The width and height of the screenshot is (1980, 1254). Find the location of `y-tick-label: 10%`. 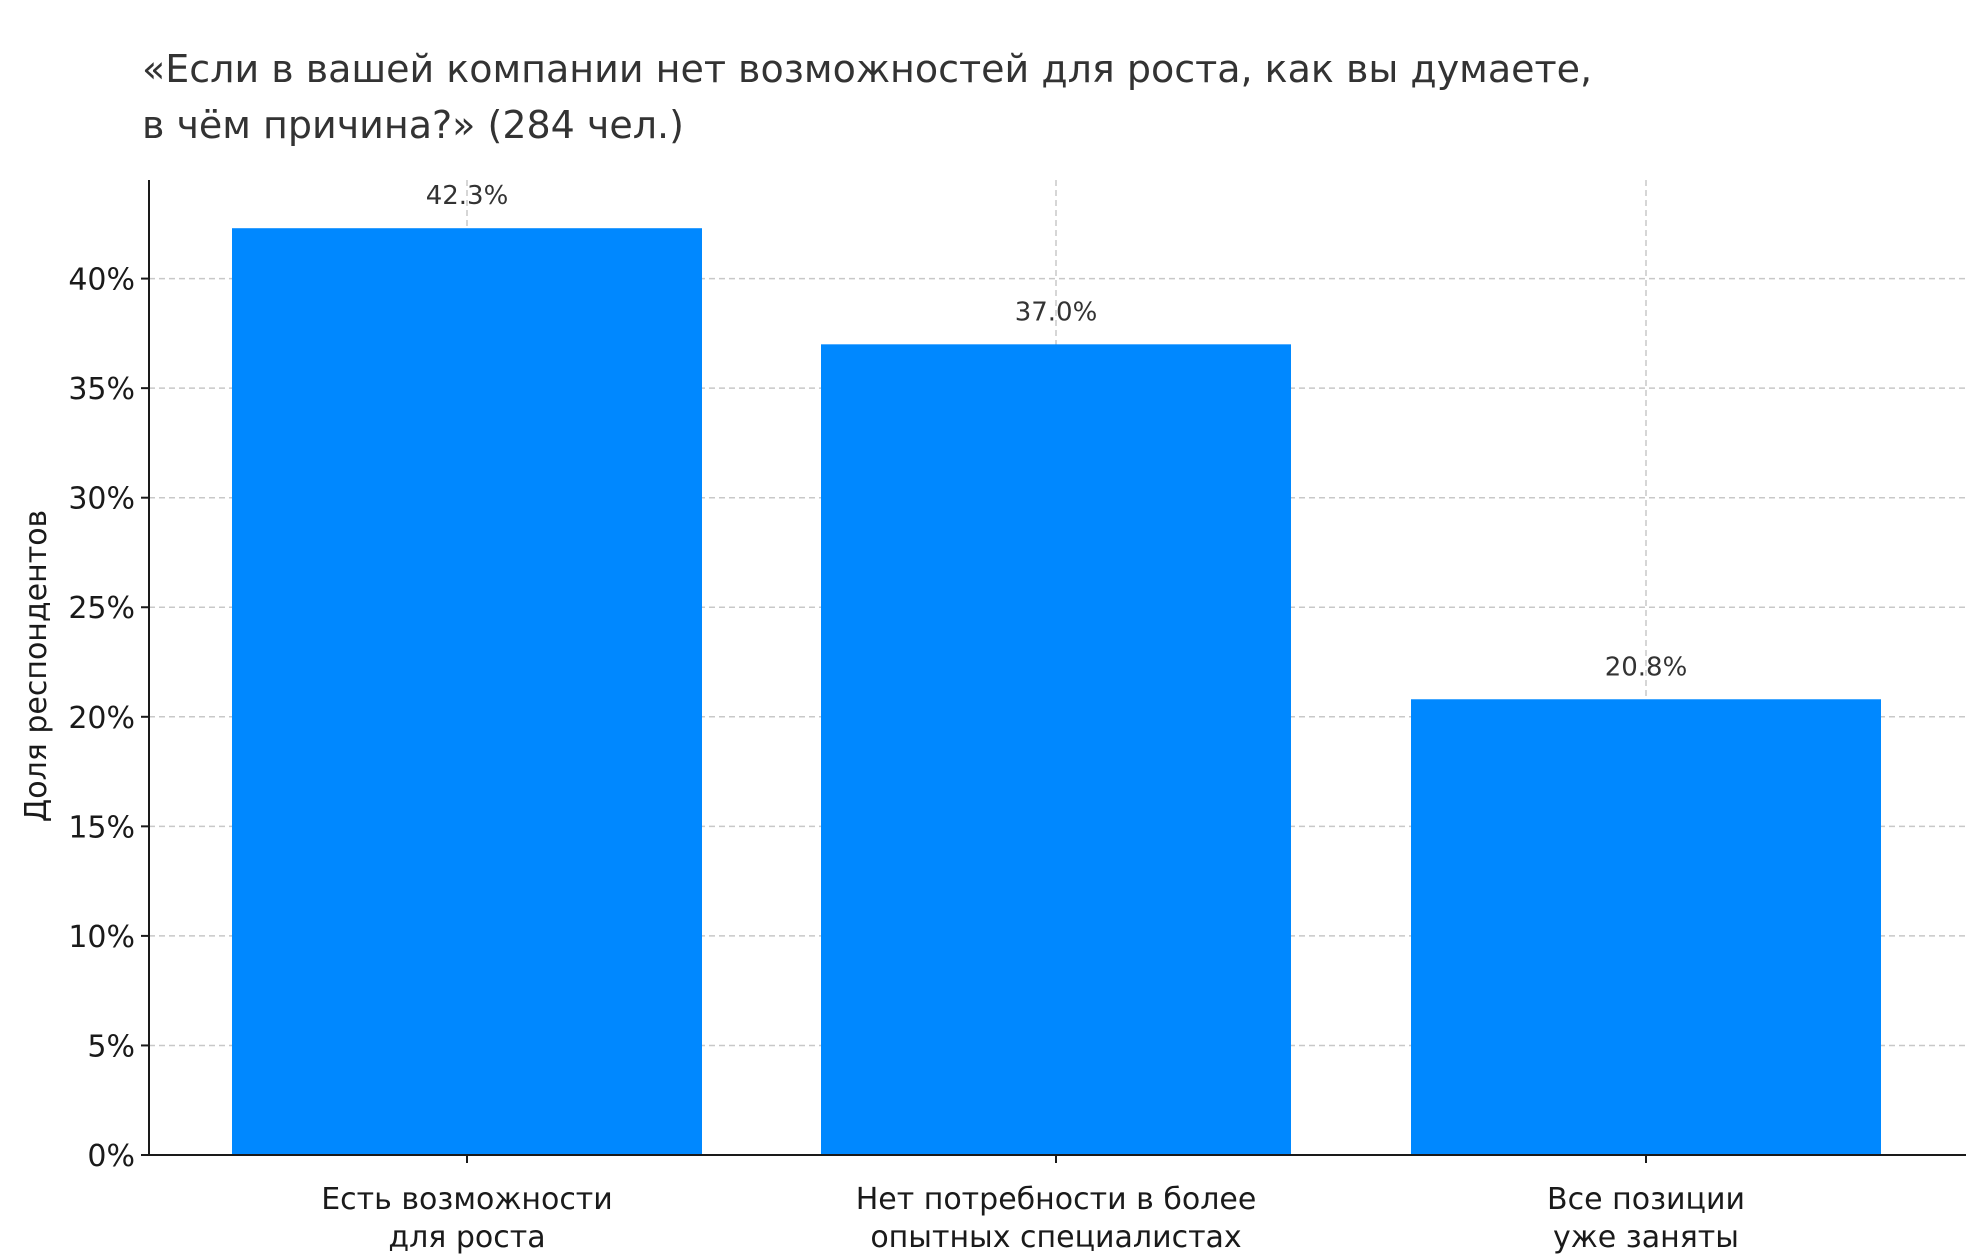

y-tick-label: 10% is located at coordinates (101, 937).